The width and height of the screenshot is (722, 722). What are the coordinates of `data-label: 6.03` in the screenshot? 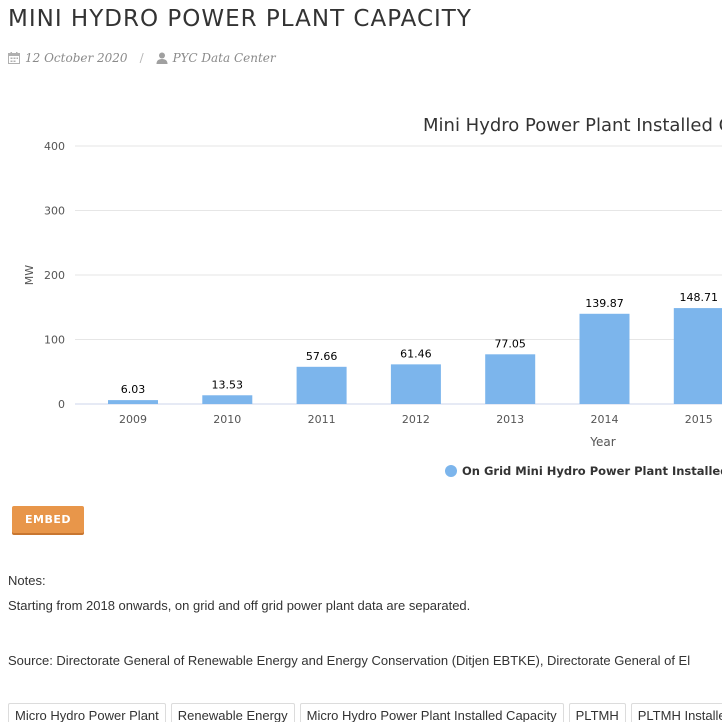 It's located at (133, 389).